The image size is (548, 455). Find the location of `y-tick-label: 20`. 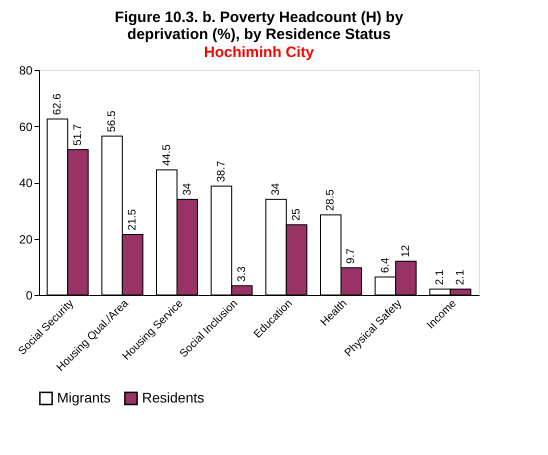

y-tick-label: 20 is located at coordinates (26, 239).